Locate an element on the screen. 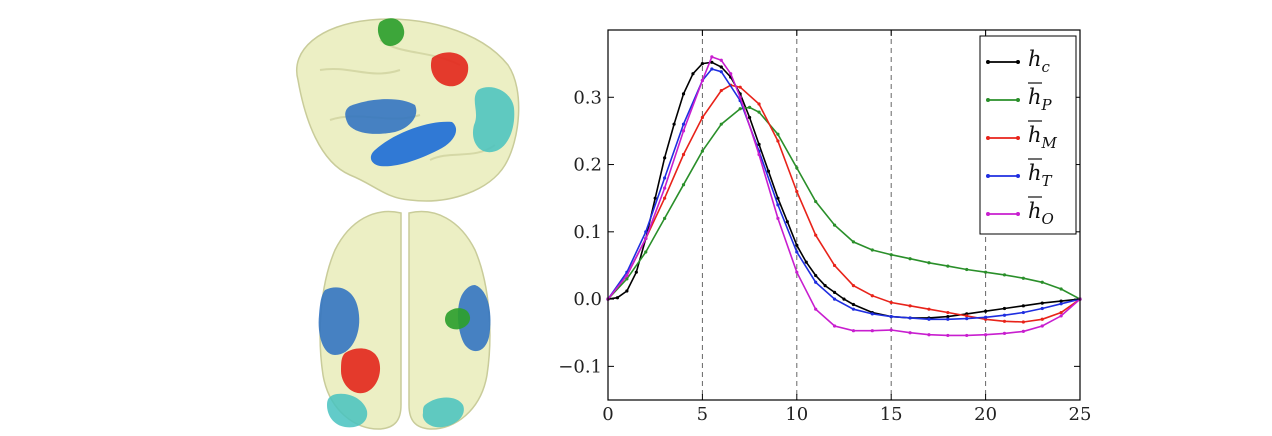  legend-label-M: hM is located at coordinates (1043, 137).